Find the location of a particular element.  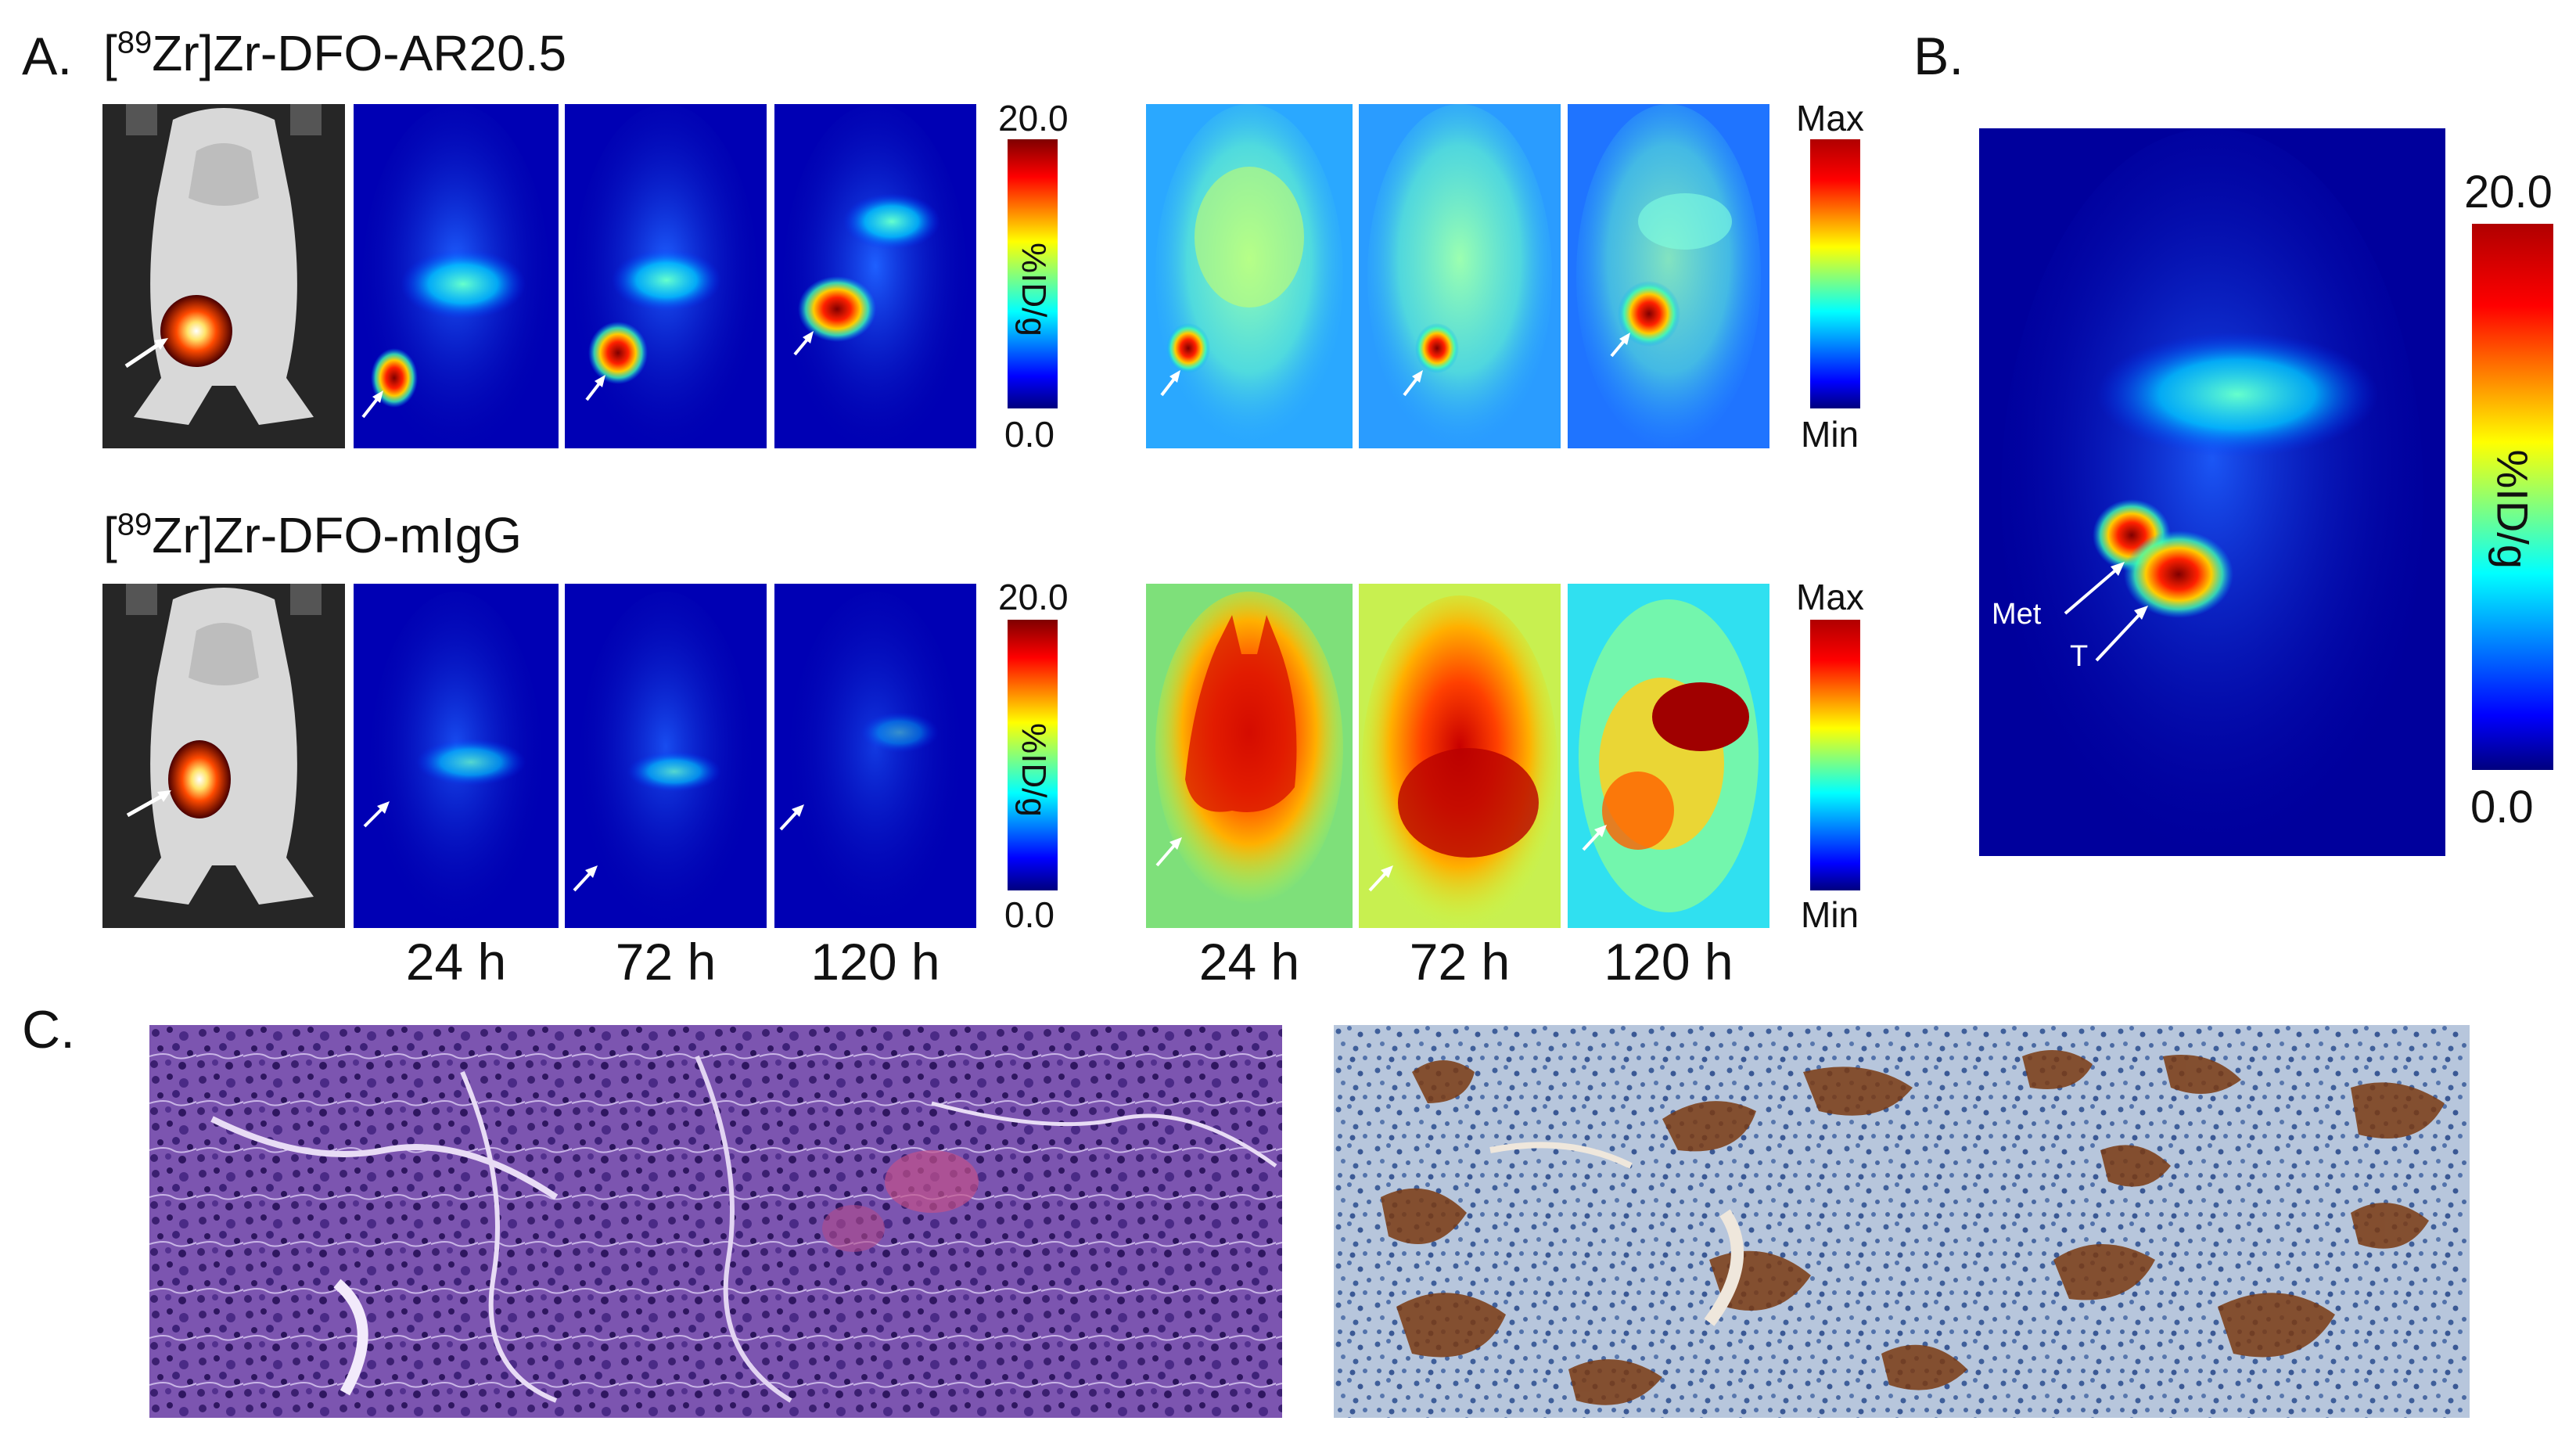

colorbar-abs-row1 is located at coordinates (1033, 273).